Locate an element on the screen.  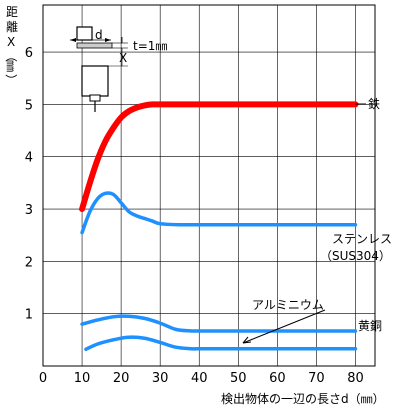
y-tick-label: 5 is located at coordinates (29, 105).